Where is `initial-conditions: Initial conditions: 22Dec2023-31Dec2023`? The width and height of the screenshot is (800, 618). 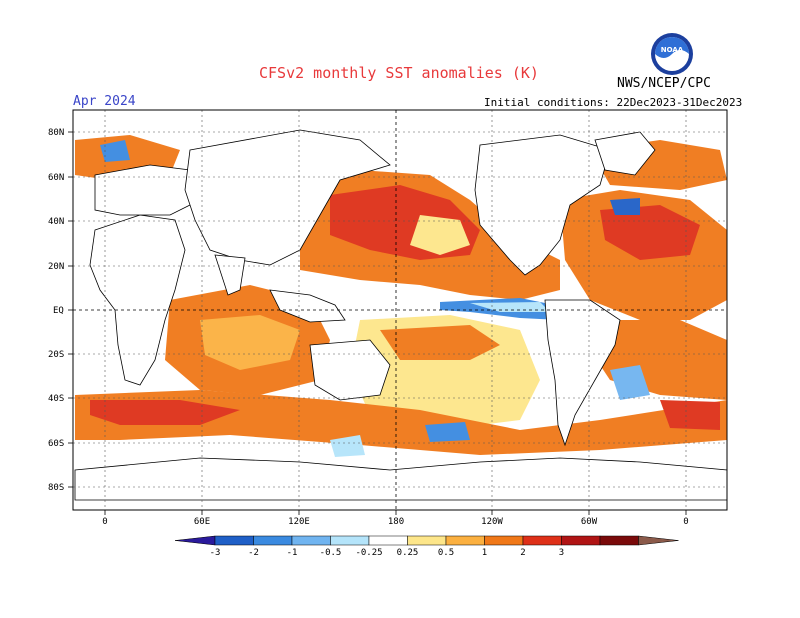
initial-conditions: Initial conditions: 22Dec2023-31Dec2023 is located at coordinates (613, 102).